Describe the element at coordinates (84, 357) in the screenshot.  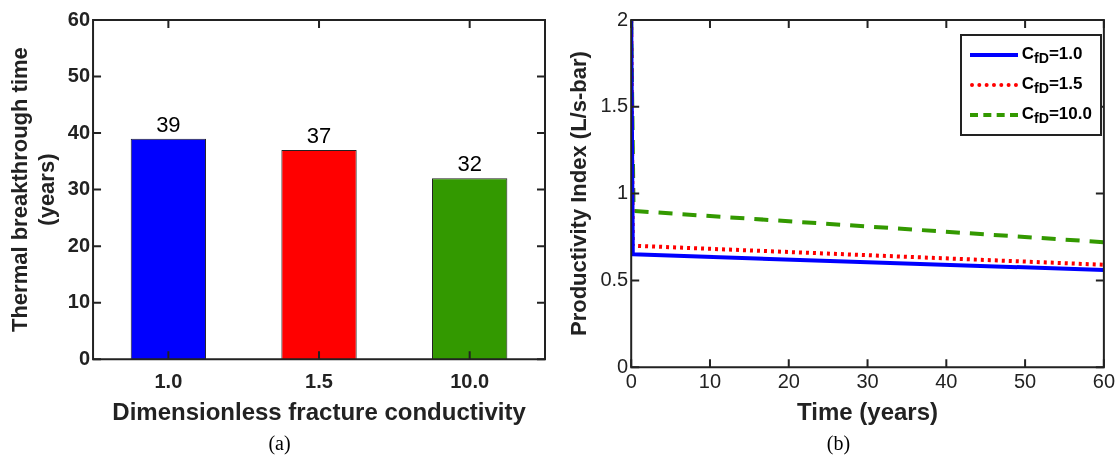
I see `y-tick-label: 0` at that location.